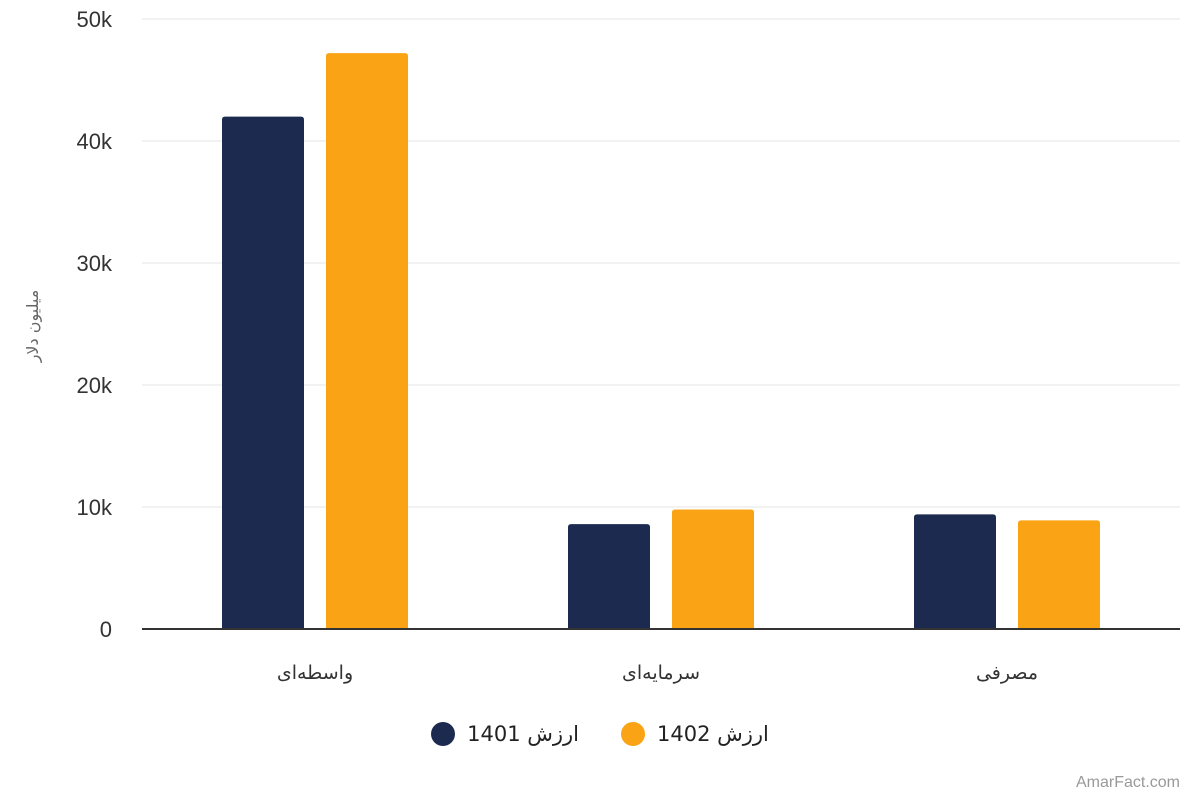  I want to click on y-axis-title: میلیون دلار, so click(33, 327).